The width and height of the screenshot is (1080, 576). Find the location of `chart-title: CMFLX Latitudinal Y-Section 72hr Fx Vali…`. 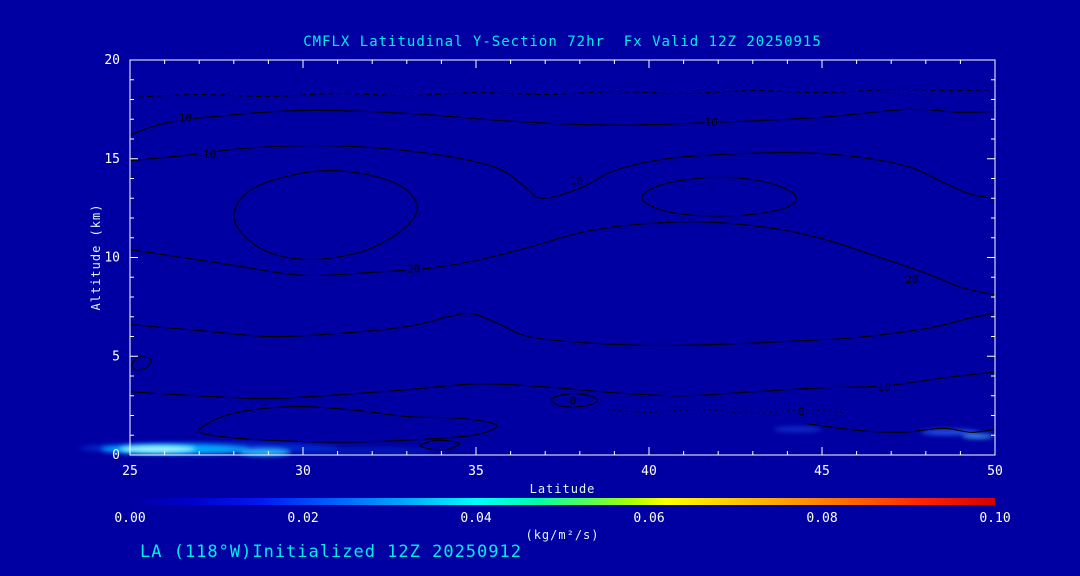

chart-title: CMFLX Latitudinal Y-Section 72hr Fx Vali… is located at coordinates (562, 42).